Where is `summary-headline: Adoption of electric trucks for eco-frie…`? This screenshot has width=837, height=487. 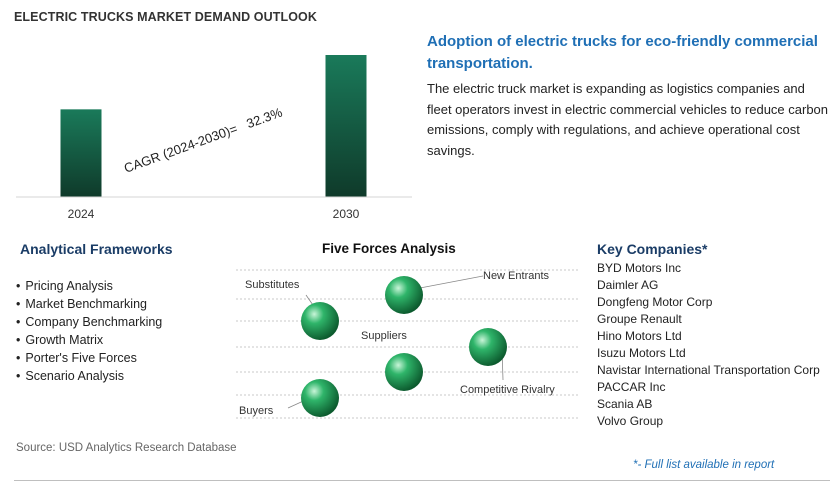
summary-headline: Adoption of electric trucks for eco-frie… is located at coordinates (622, 52).